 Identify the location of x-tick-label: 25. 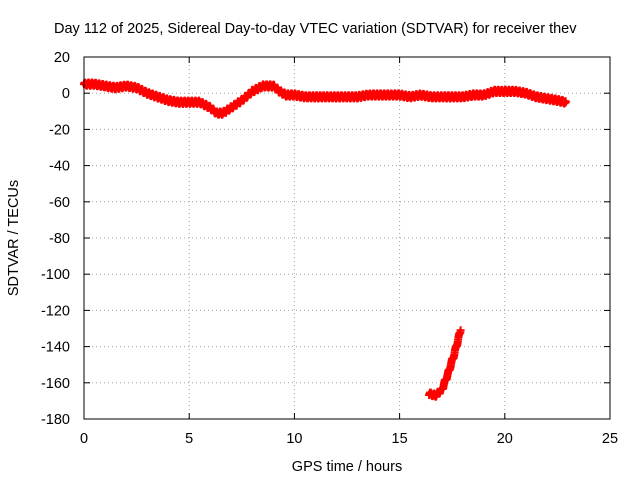
(610, 439).